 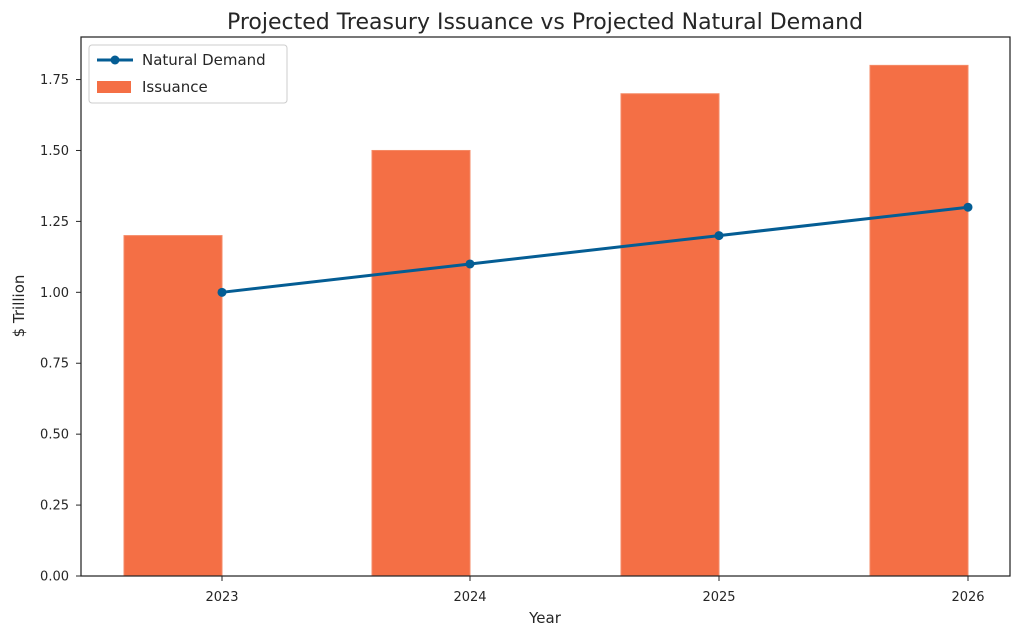 What do you see at coordinates (718, 597) in the screenshot?
I see `x-tick-label: 2025` at bounding box center [718, 597].